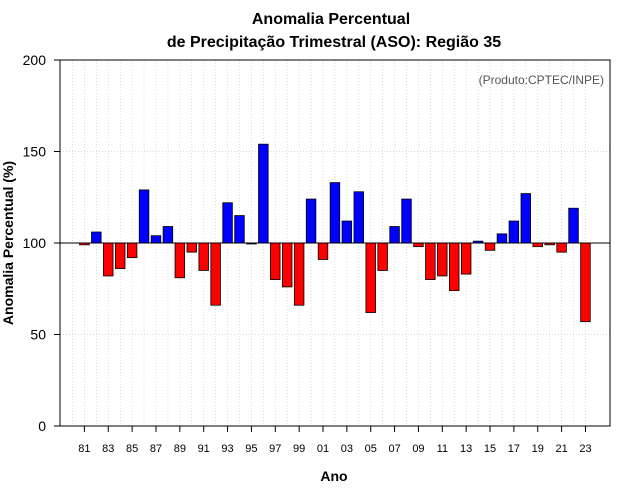 This screenshot has height=500, width=640. Describe the element at coordinates (275, 449) in the screenshot. I see `x-tick-label: 97` at that location.